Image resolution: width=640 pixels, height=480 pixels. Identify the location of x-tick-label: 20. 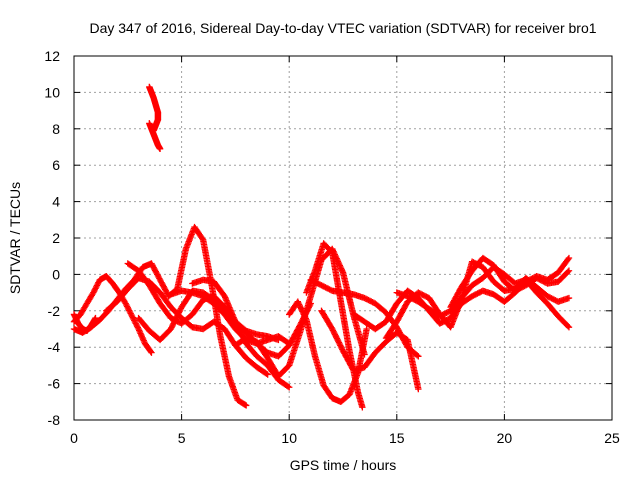
(505, 438).